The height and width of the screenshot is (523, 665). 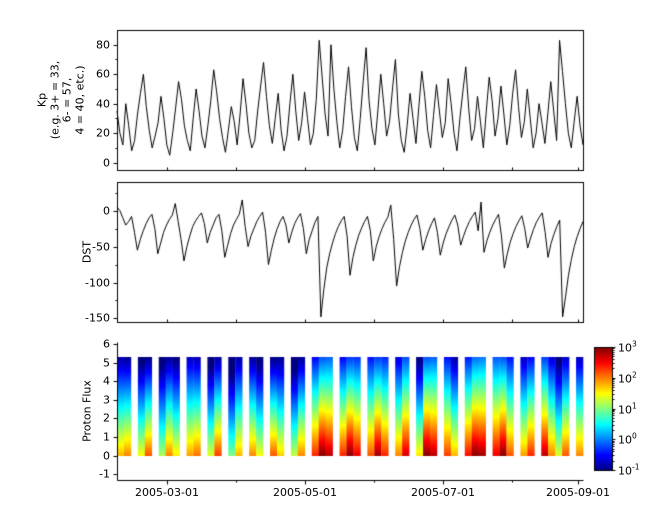 I want to click on colorbar-tick-label: 10¹, so click(x=627, y=409).